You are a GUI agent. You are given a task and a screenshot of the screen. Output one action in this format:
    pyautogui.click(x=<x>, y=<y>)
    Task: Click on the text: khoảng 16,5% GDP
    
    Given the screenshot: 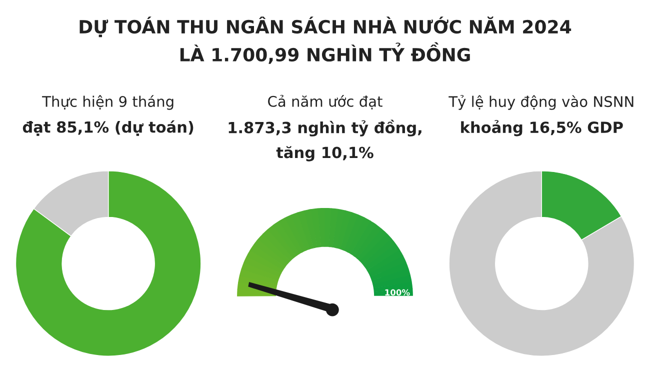 What is the action you would take?
    pyautogui.click(x=542, y=128)
    